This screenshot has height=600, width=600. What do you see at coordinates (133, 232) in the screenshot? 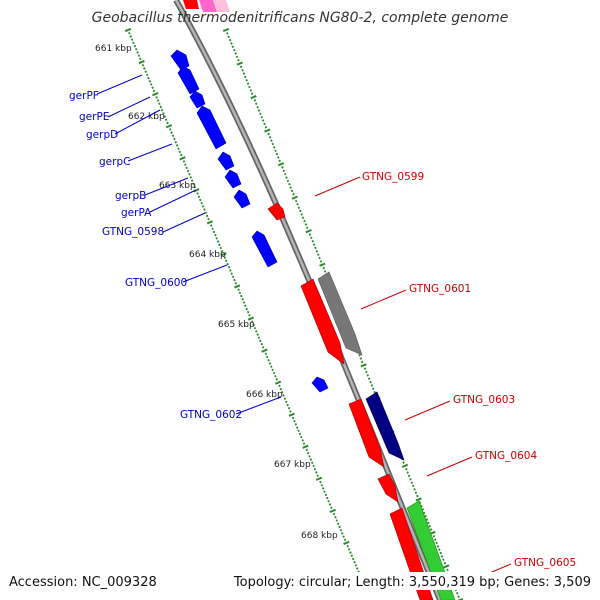
I see `label-GTNG_0598: GTNG_0598` at bounding box center [133, 232].